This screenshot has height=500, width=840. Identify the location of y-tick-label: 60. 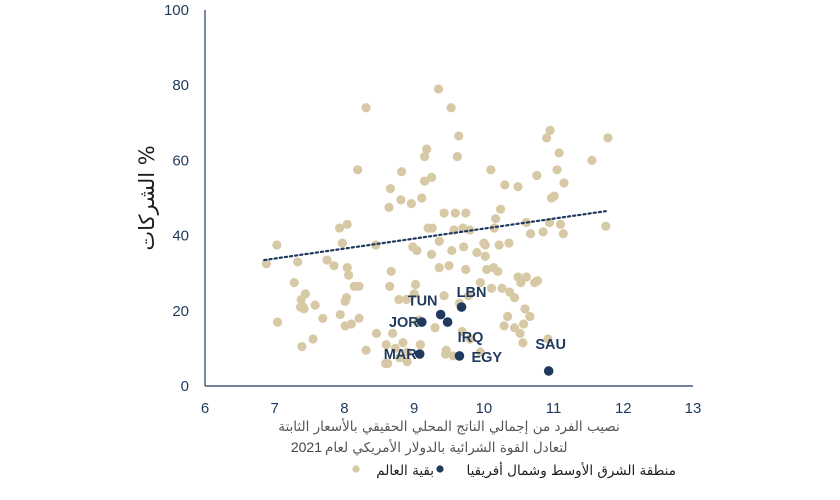
(180, 160).